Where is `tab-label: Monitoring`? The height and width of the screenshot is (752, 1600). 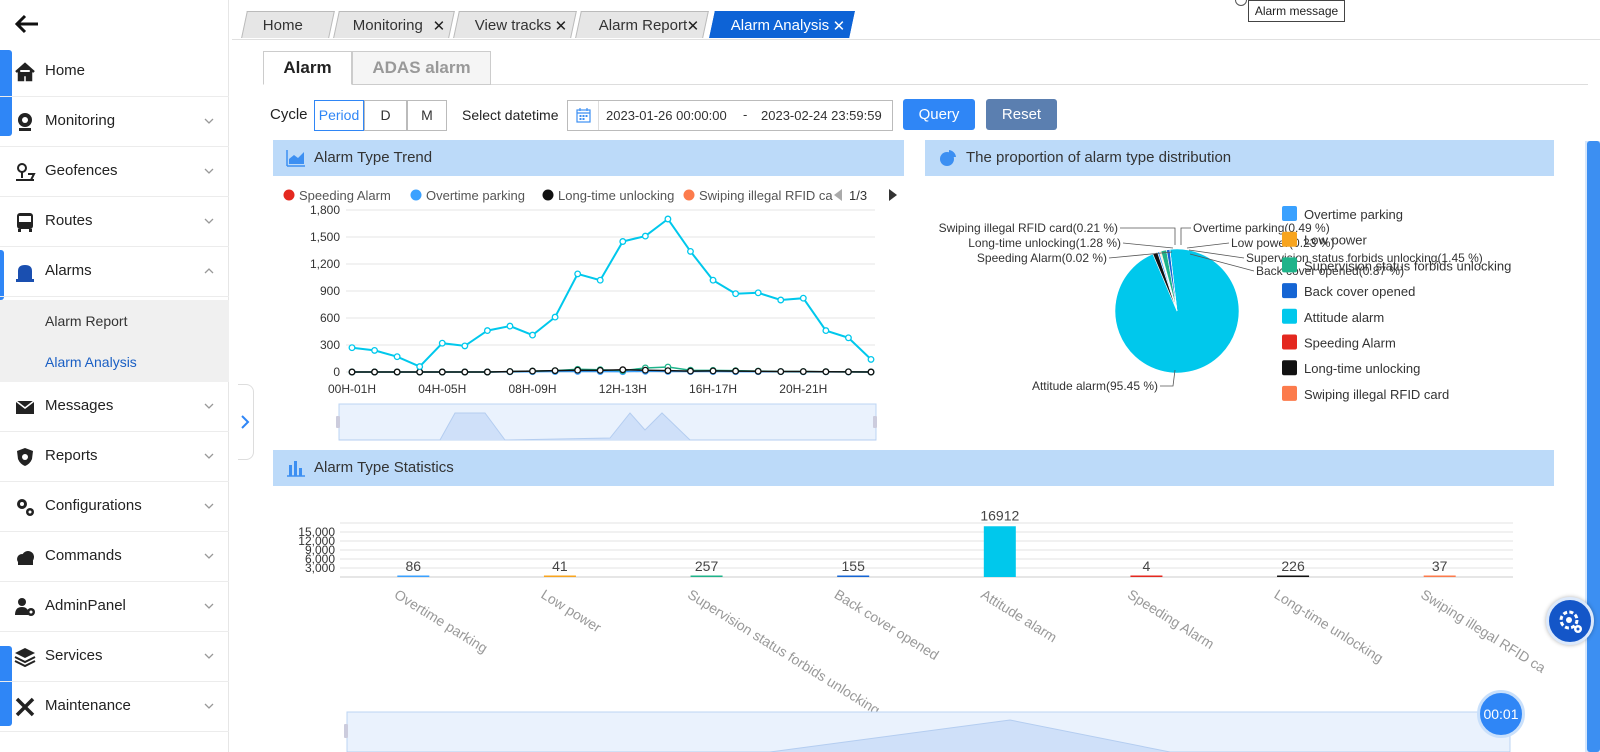
tab-label: Monitoring is located at coordinates (387, 25).